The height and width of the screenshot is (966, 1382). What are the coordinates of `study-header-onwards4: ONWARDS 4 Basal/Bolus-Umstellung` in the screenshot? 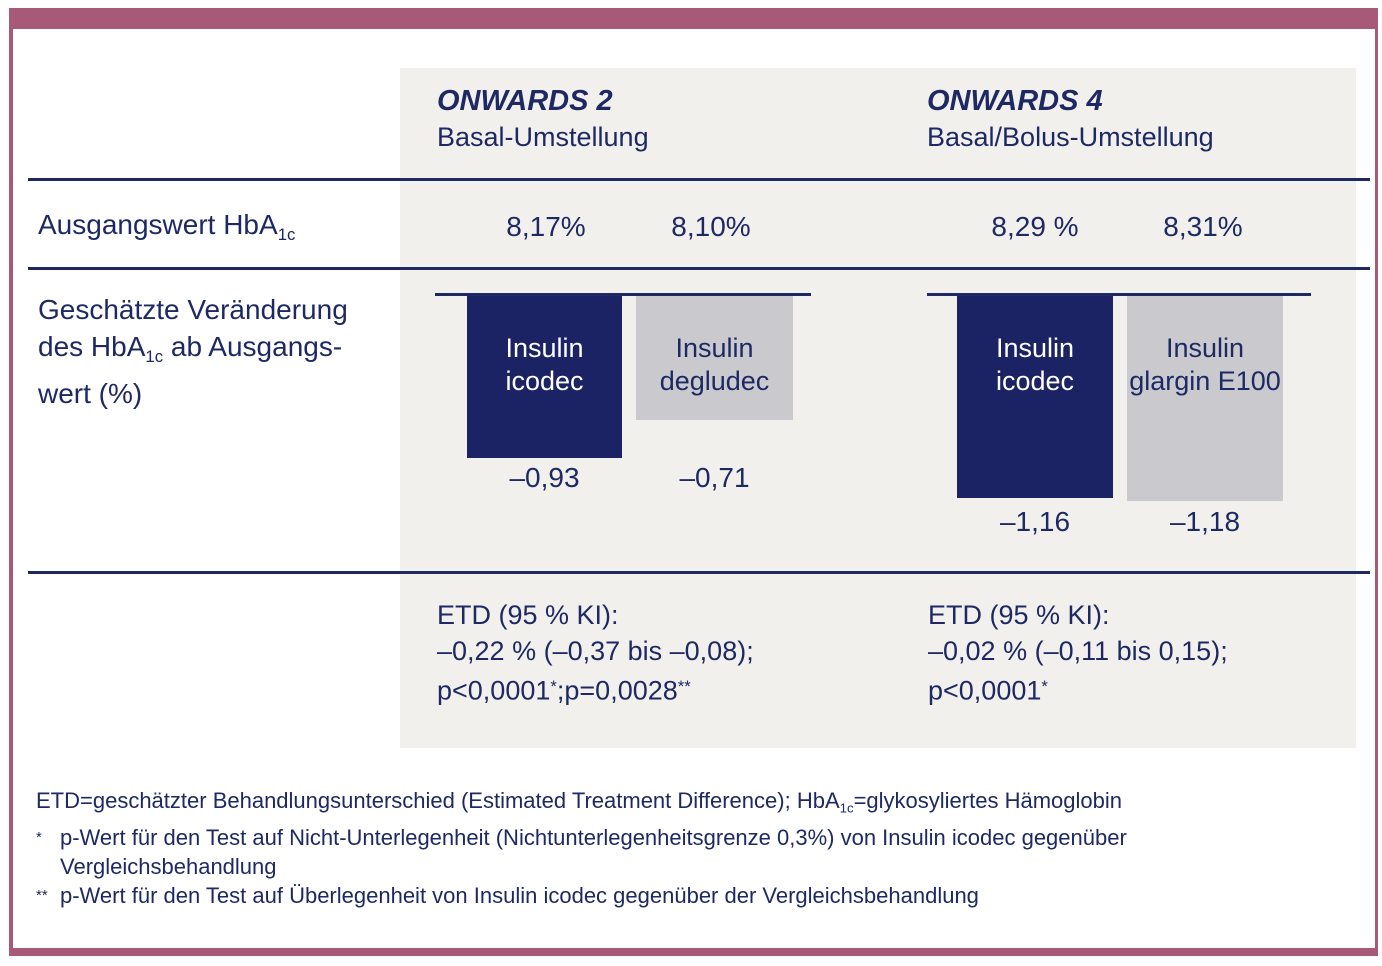 It's located at (1070, 119).